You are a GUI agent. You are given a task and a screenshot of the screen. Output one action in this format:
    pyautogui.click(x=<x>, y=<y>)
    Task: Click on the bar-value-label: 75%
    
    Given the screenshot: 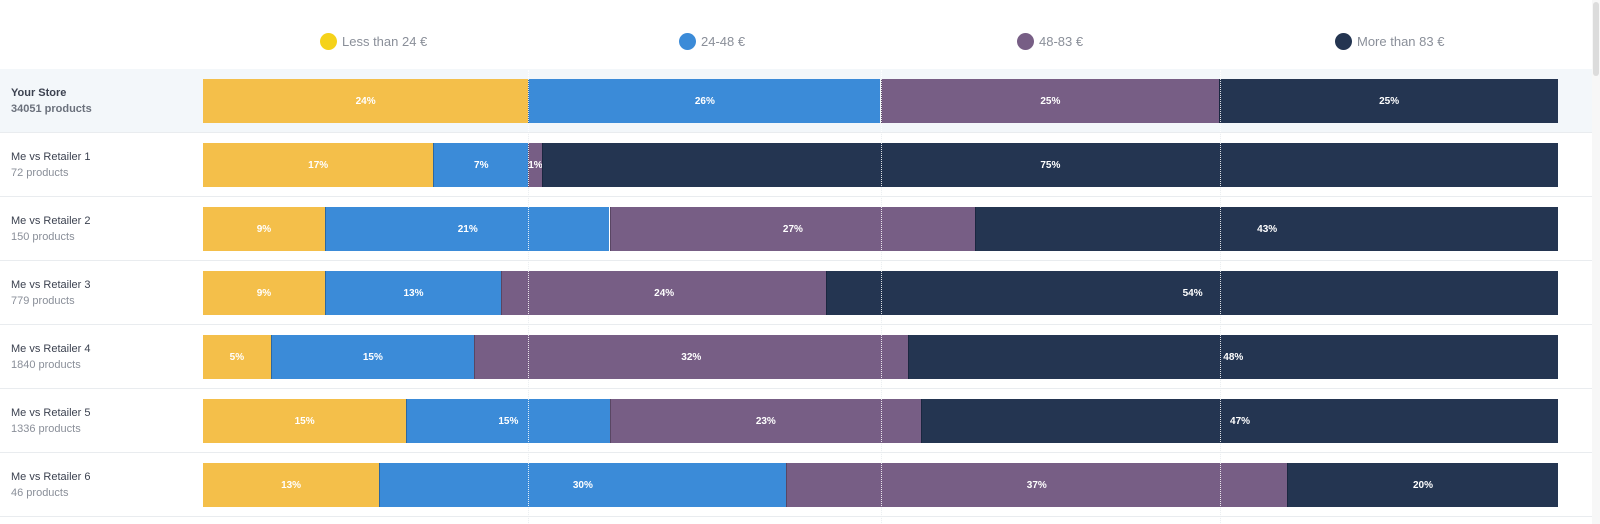 What is the action you would take?
    pyautogui.click(x=1050, y=165)
    